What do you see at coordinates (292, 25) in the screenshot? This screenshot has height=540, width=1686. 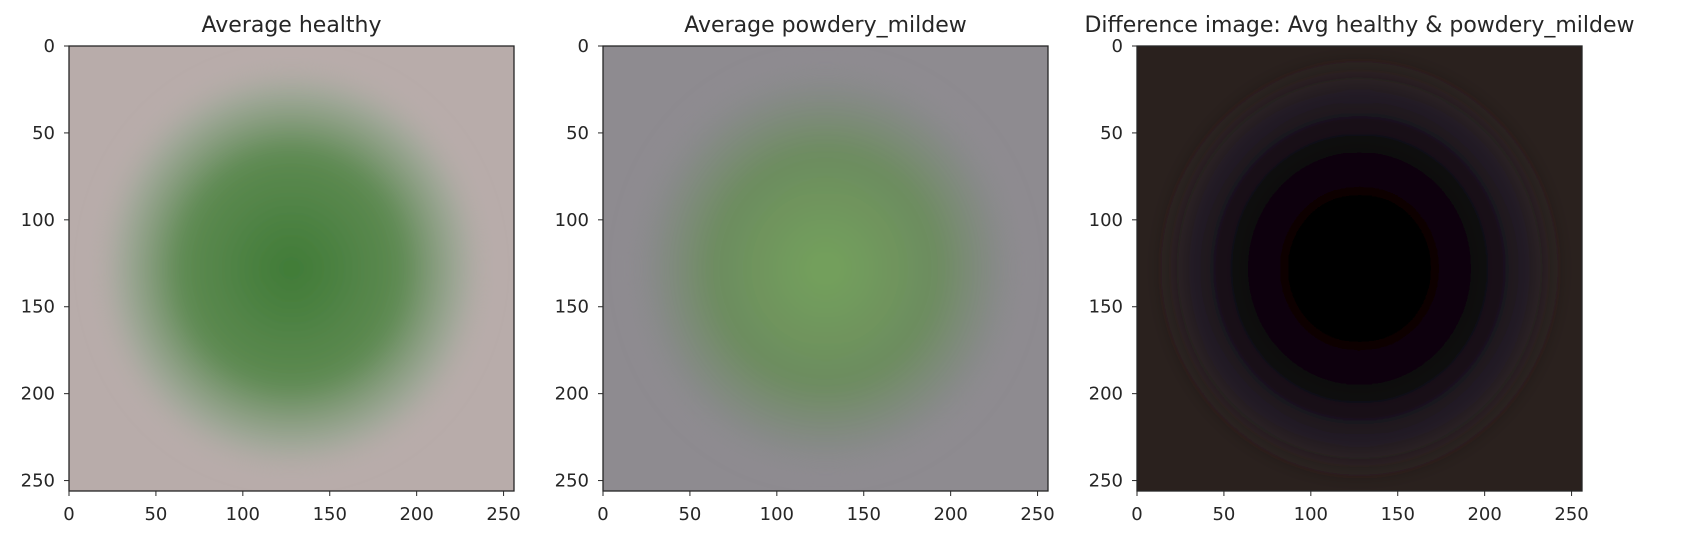 I see `panel-title: Average healthy` at bounding box center [292, 25].